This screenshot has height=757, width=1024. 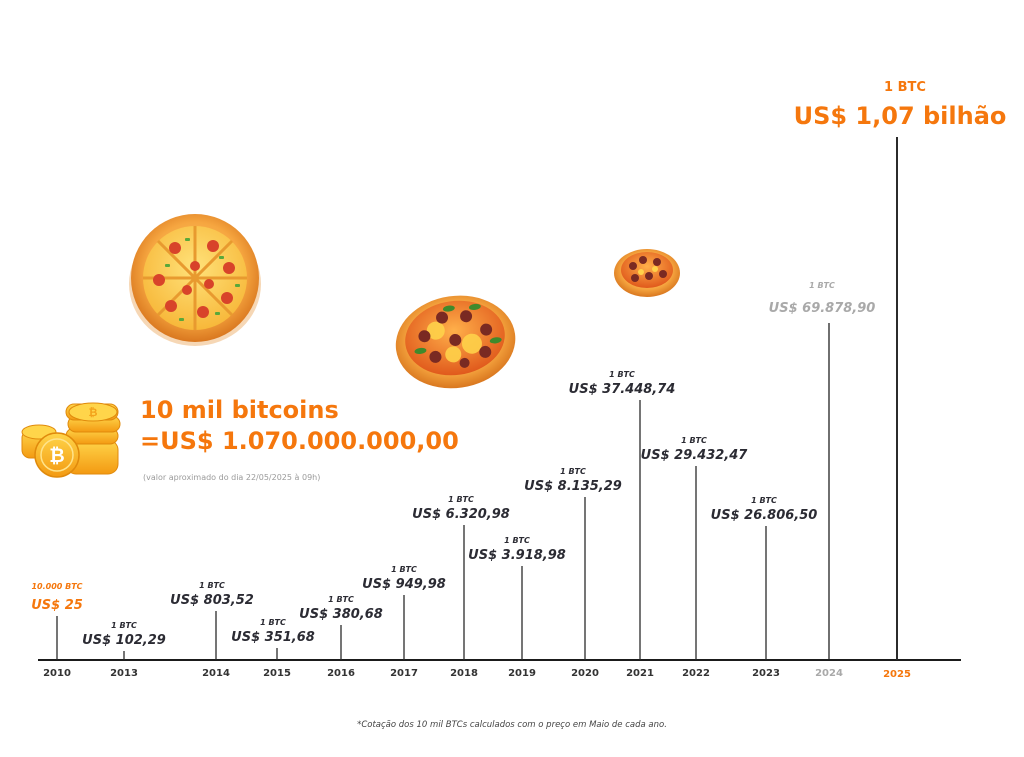 What do you see at coordinates (341, 673) in the screenshot?
I see `tick-label-2016: 2016` at bounding box center [341, 673].